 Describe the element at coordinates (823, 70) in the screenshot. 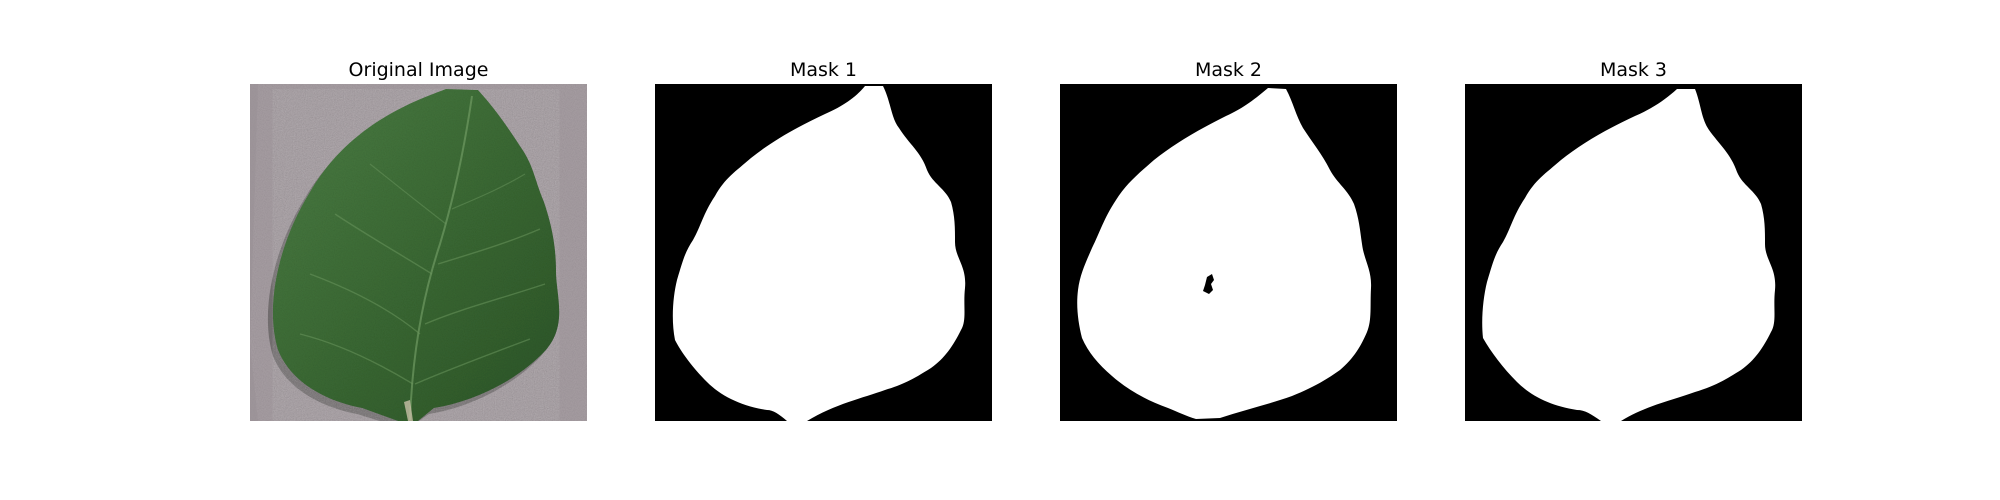

I see `panel-title-mask-1: Mask 1` at that location.